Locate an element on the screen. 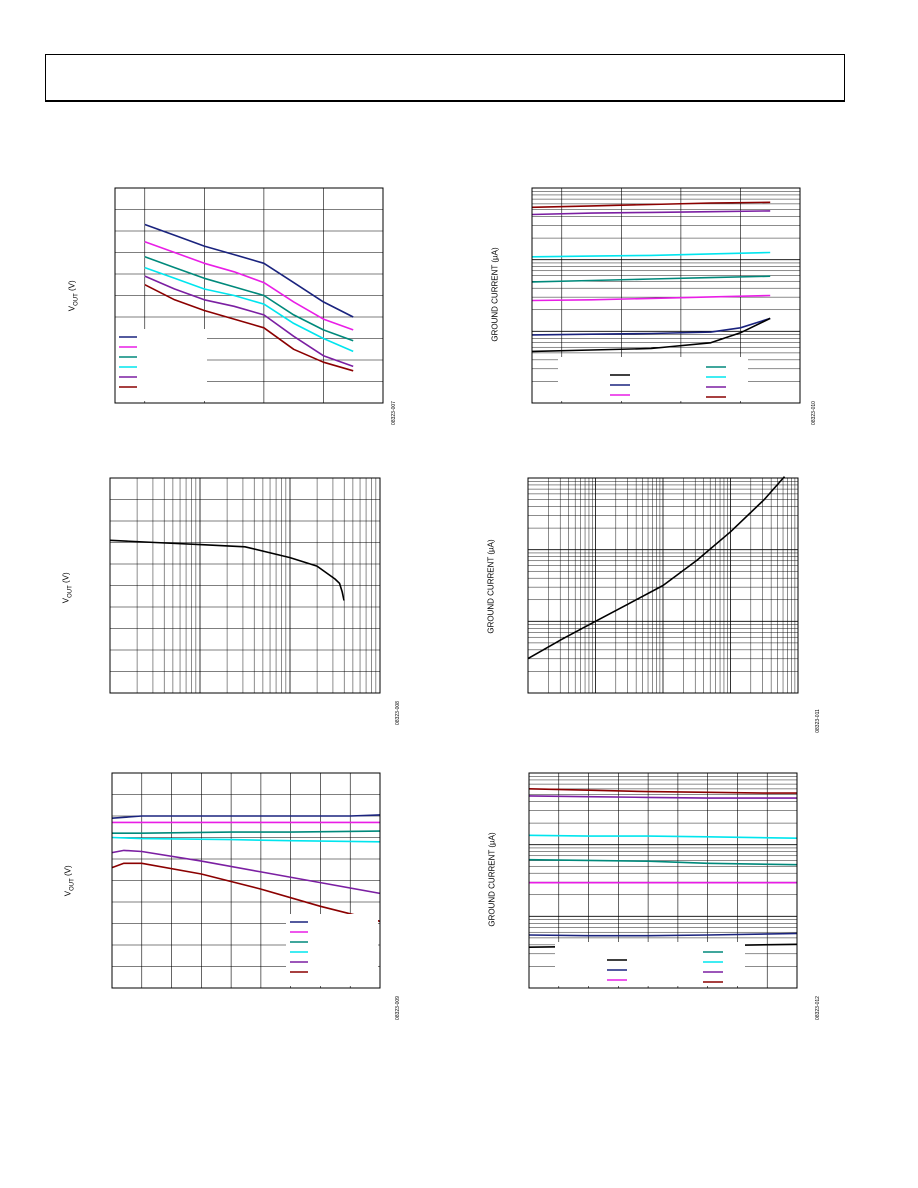  ylabel-vout-3: VOUT (V) is located at coordinates (69, 881).